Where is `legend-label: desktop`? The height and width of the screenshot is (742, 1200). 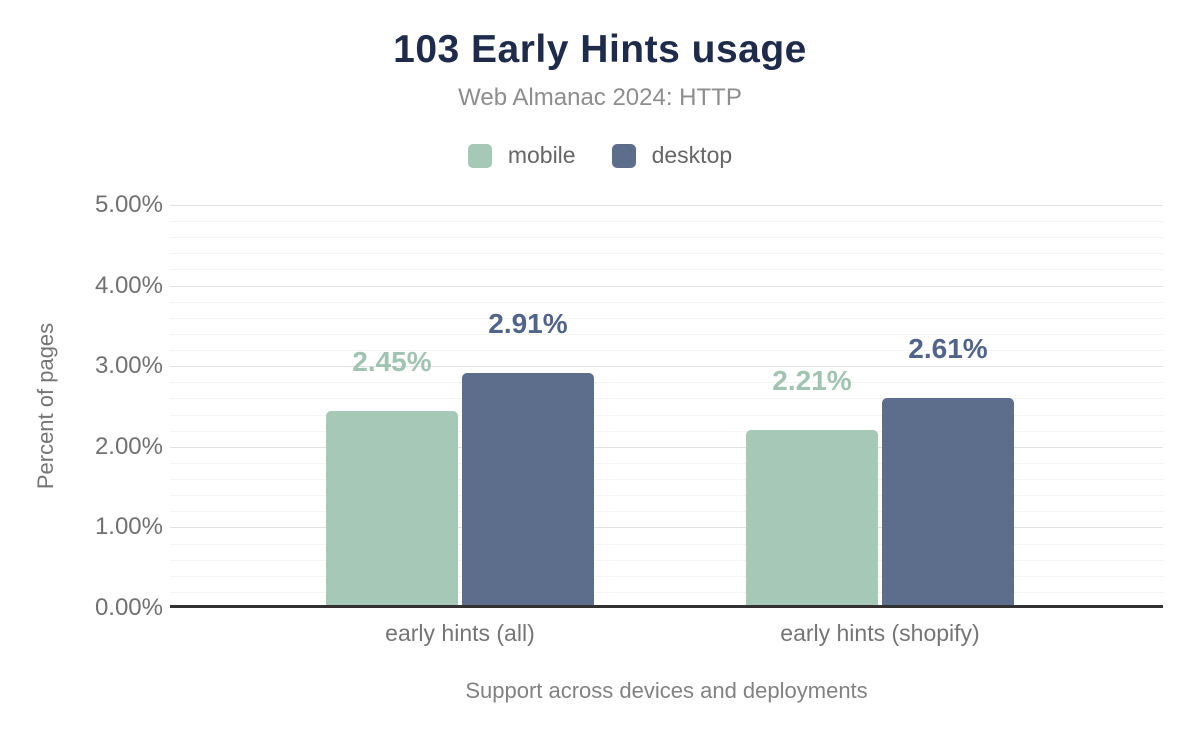
legend-label: desktop is located at coordinates (692, 155).